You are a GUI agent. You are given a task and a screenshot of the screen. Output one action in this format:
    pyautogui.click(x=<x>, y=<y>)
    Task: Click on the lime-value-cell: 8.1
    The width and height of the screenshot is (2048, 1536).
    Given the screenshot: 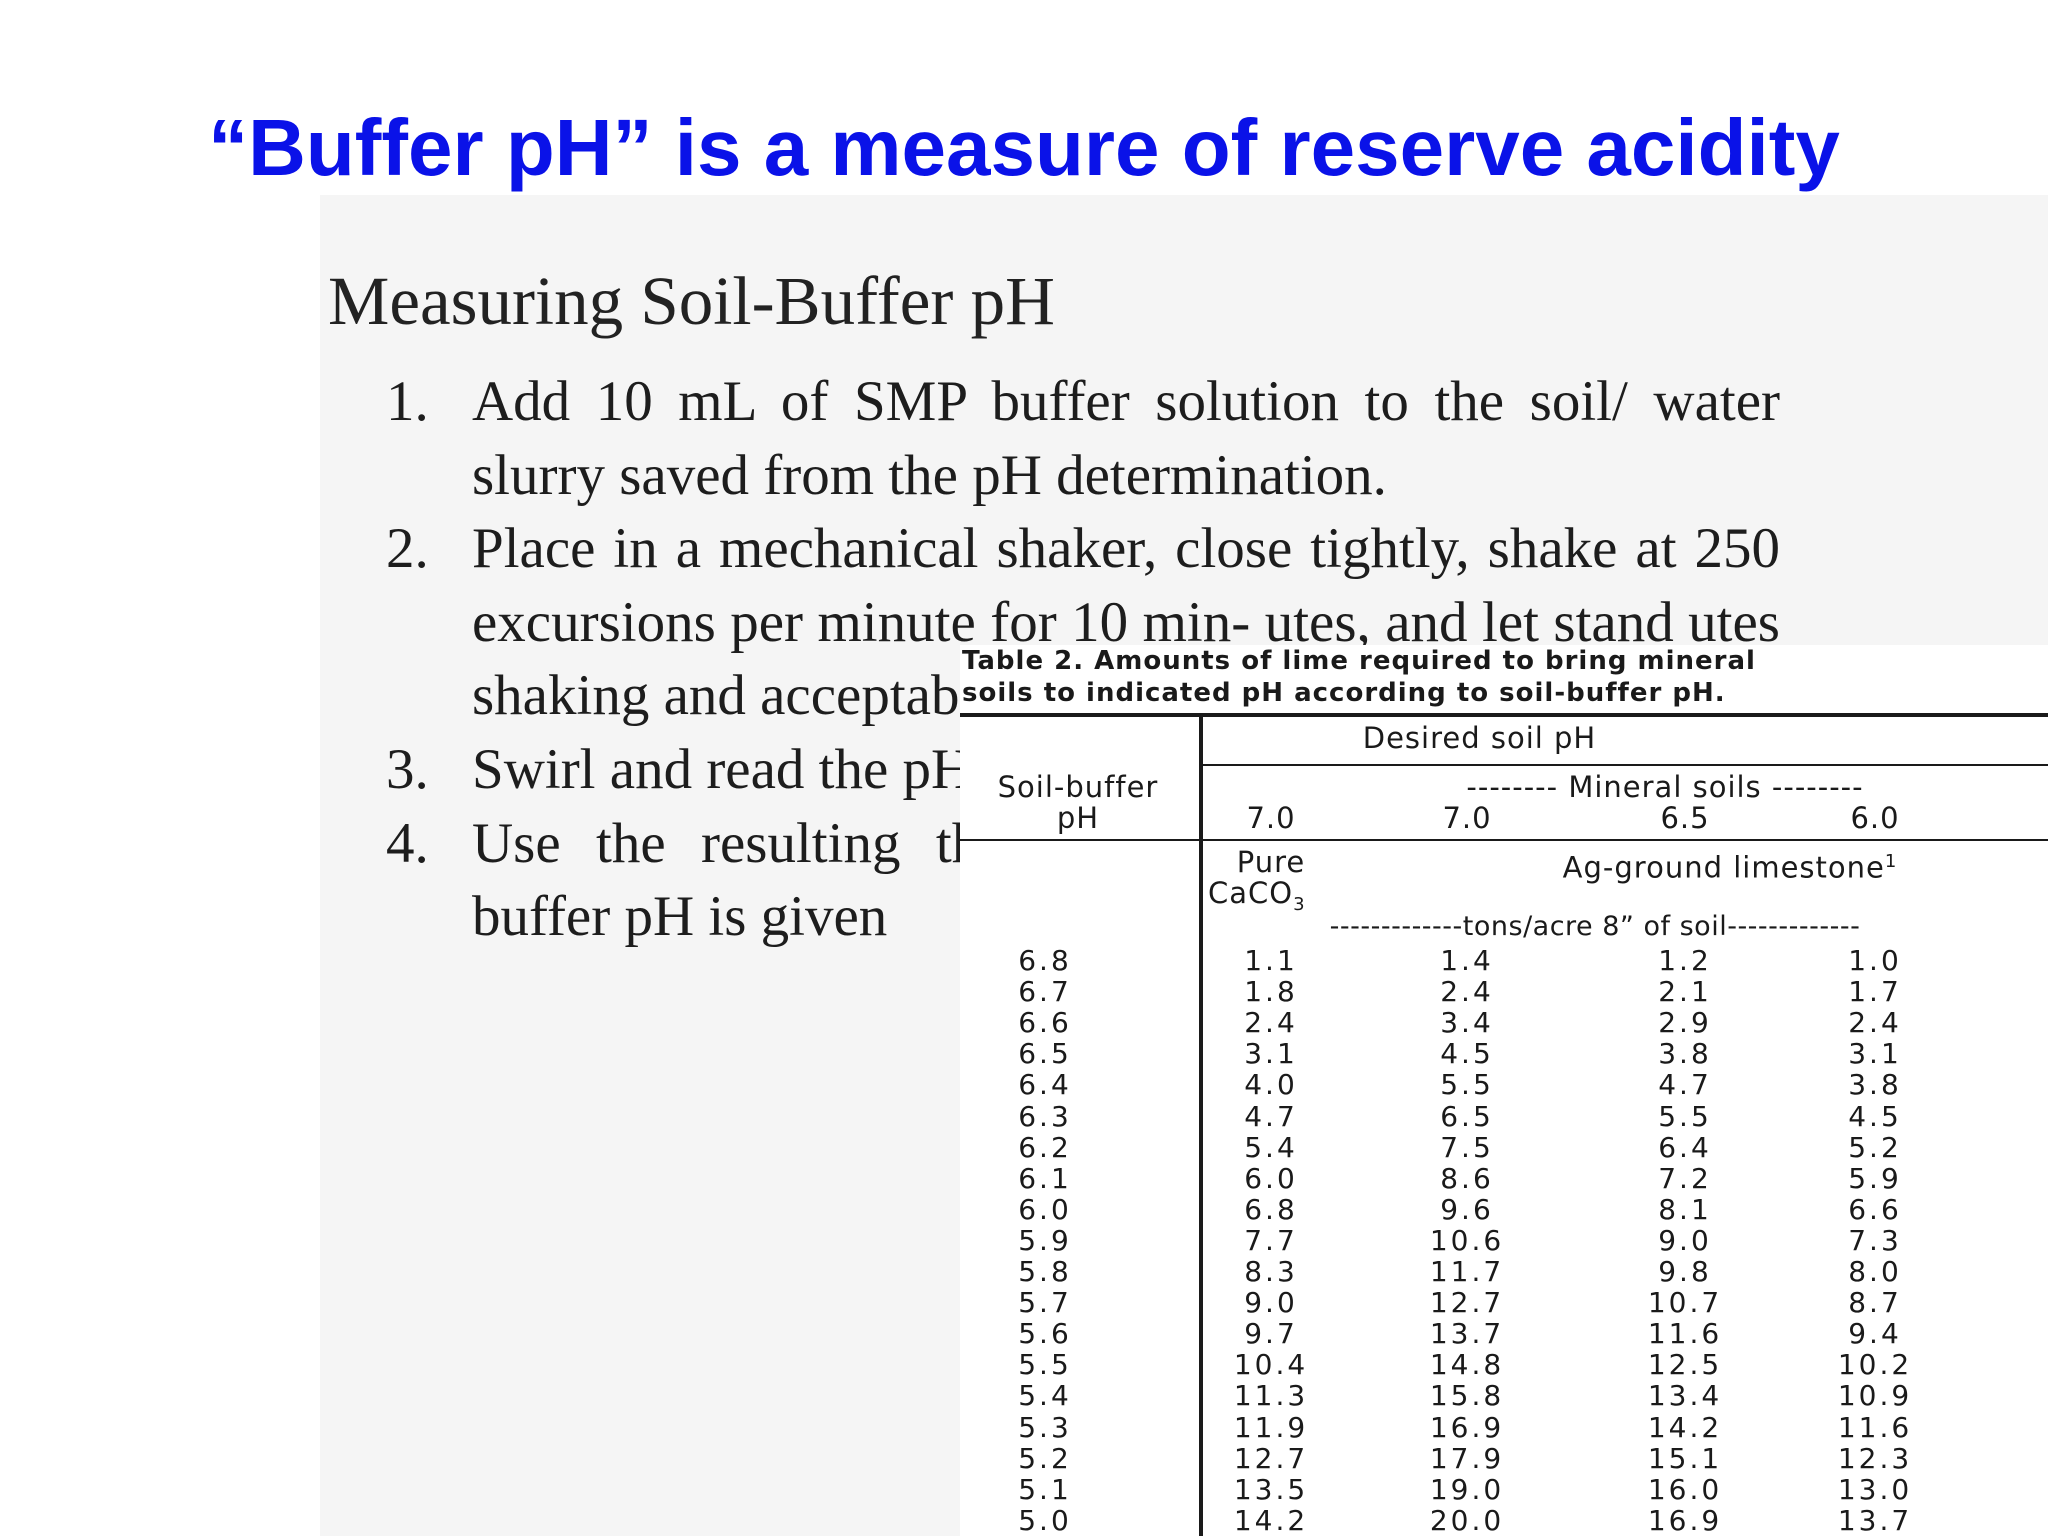 What is the action you would take?
    pyautogui.click(x=1685, y=1209)
    